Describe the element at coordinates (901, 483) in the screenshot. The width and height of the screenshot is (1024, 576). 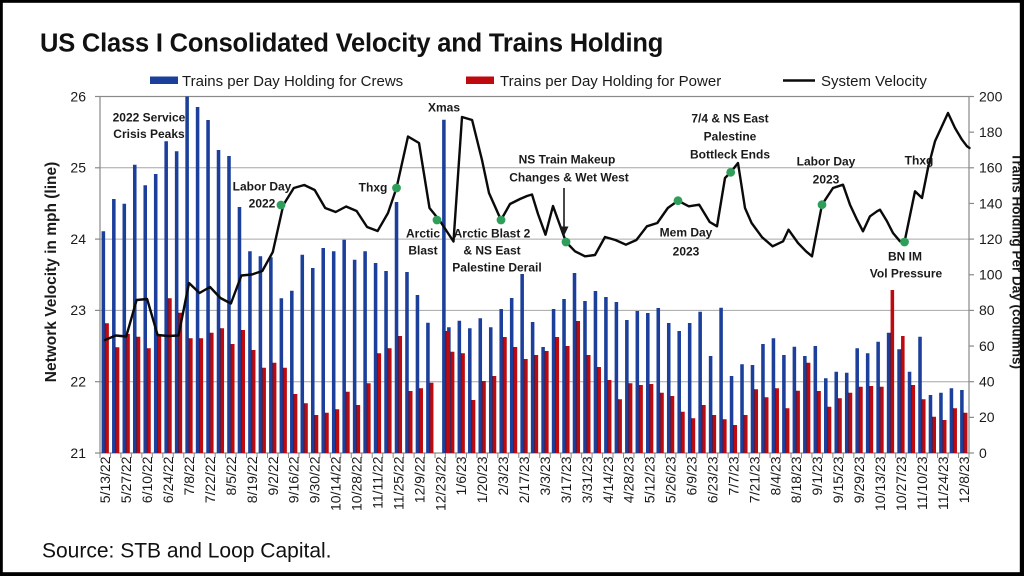
I see `svg-text: 10/27/23` at that location.